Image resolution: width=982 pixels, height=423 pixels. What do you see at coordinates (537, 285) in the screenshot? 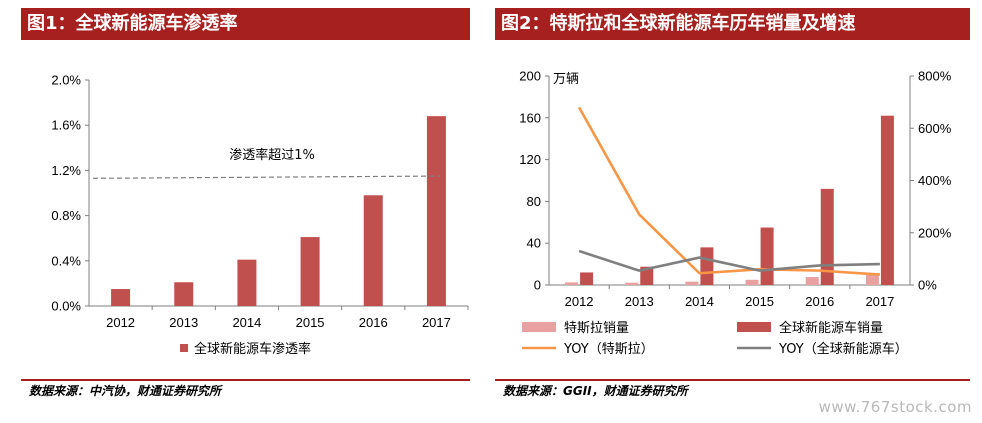
I see `chart2-y-tick-label: 0` at bounding box center [537, 285].